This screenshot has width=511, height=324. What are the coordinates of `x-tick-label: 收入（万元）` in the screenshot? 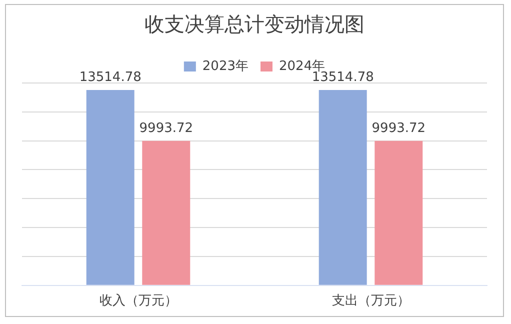 It's located at (138, 301).